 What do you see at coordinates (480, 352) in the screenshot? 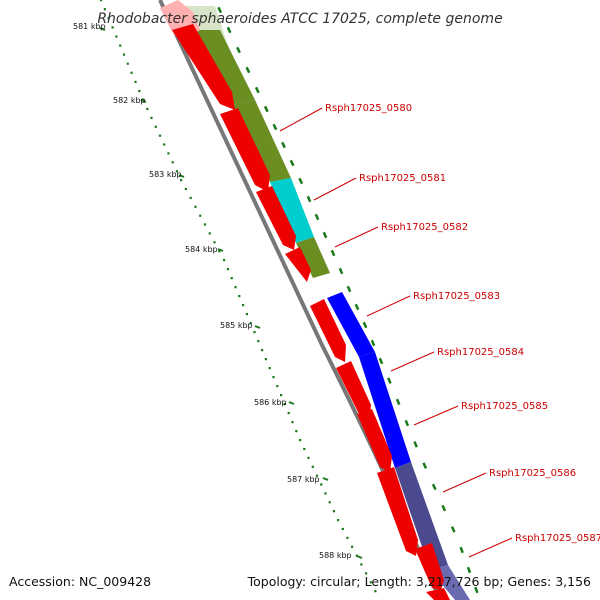
I see `gene-label: Rsph17025_0584` at bounding box center [480, 352].